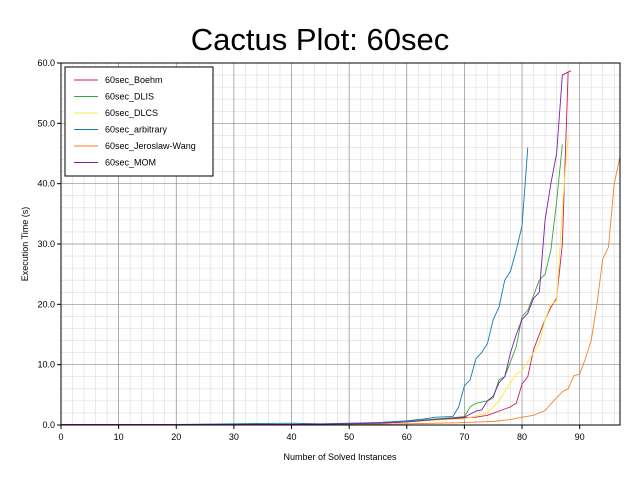 The width and height of the screenshot is (640, 480). What do you see at coordinates (46, 365) in the screenshot?
I see `y-tick-label: 10.0` at bounding box center [46, 365].